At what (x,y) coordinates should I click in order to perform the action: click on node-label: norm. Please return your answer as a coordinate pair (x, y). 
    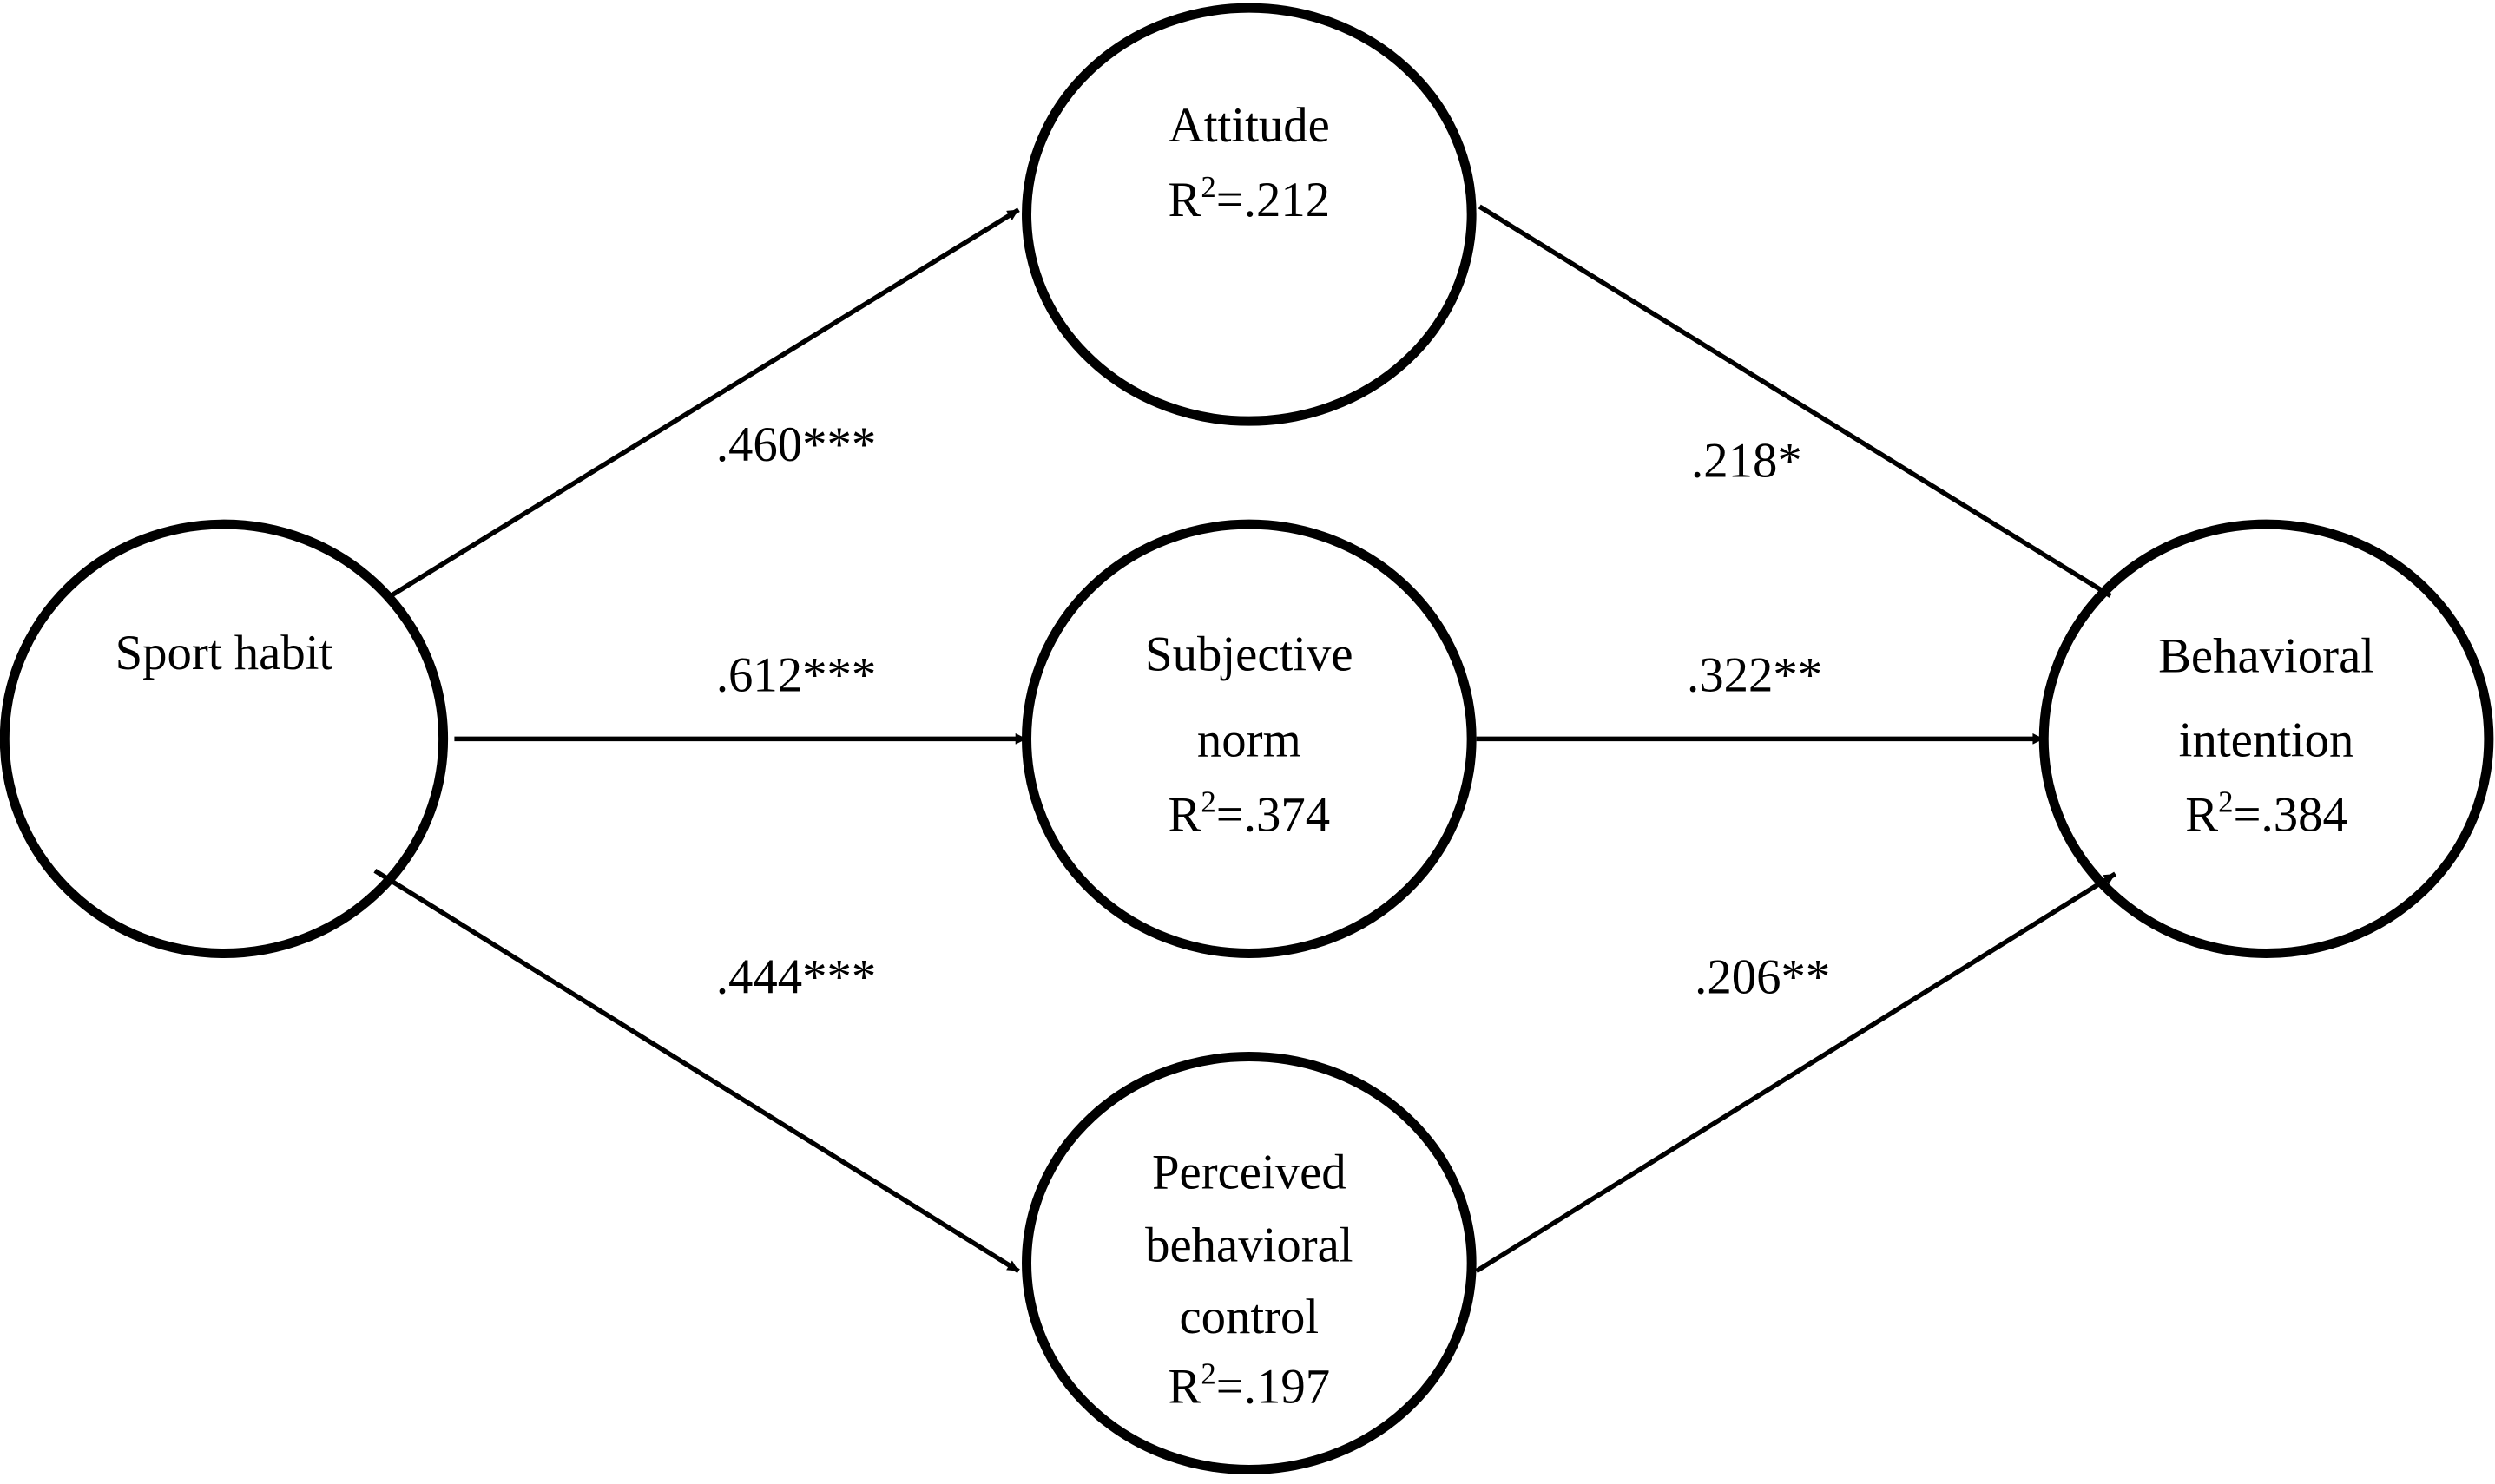
    Looking at the image, I should click on (1249, 739).